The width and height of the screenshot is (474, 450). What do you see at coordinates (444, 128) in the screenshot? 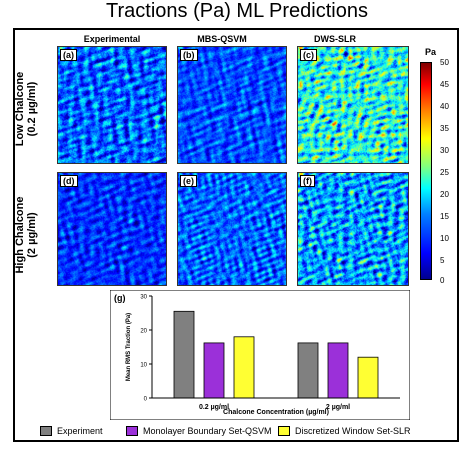
I see `colorbar-tick: 35` at bounding box center [444, 128].